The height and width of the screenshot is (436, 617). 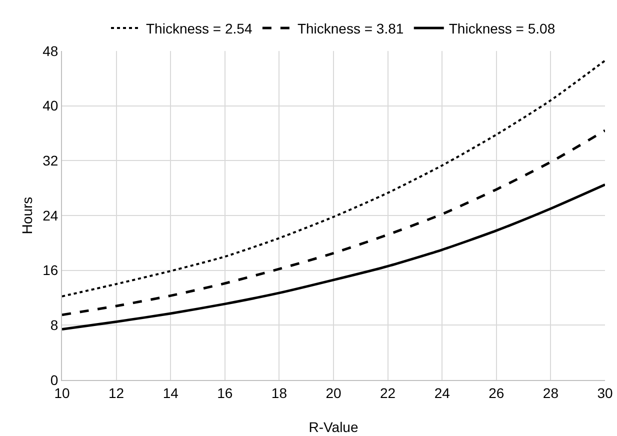 I want to click on x-tick-label: 26, so click(x=496, y=392).